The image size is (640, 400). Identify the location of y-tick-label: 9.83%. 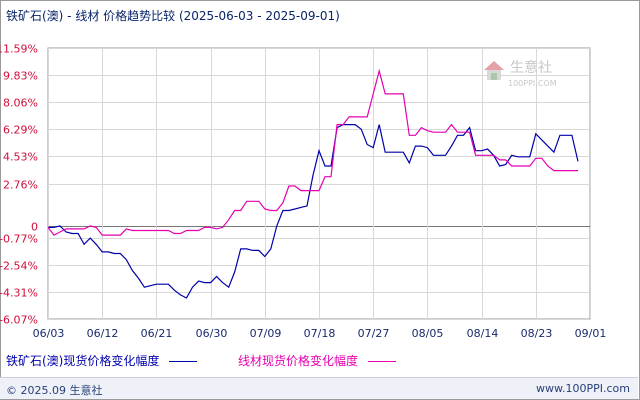
(20, 76).